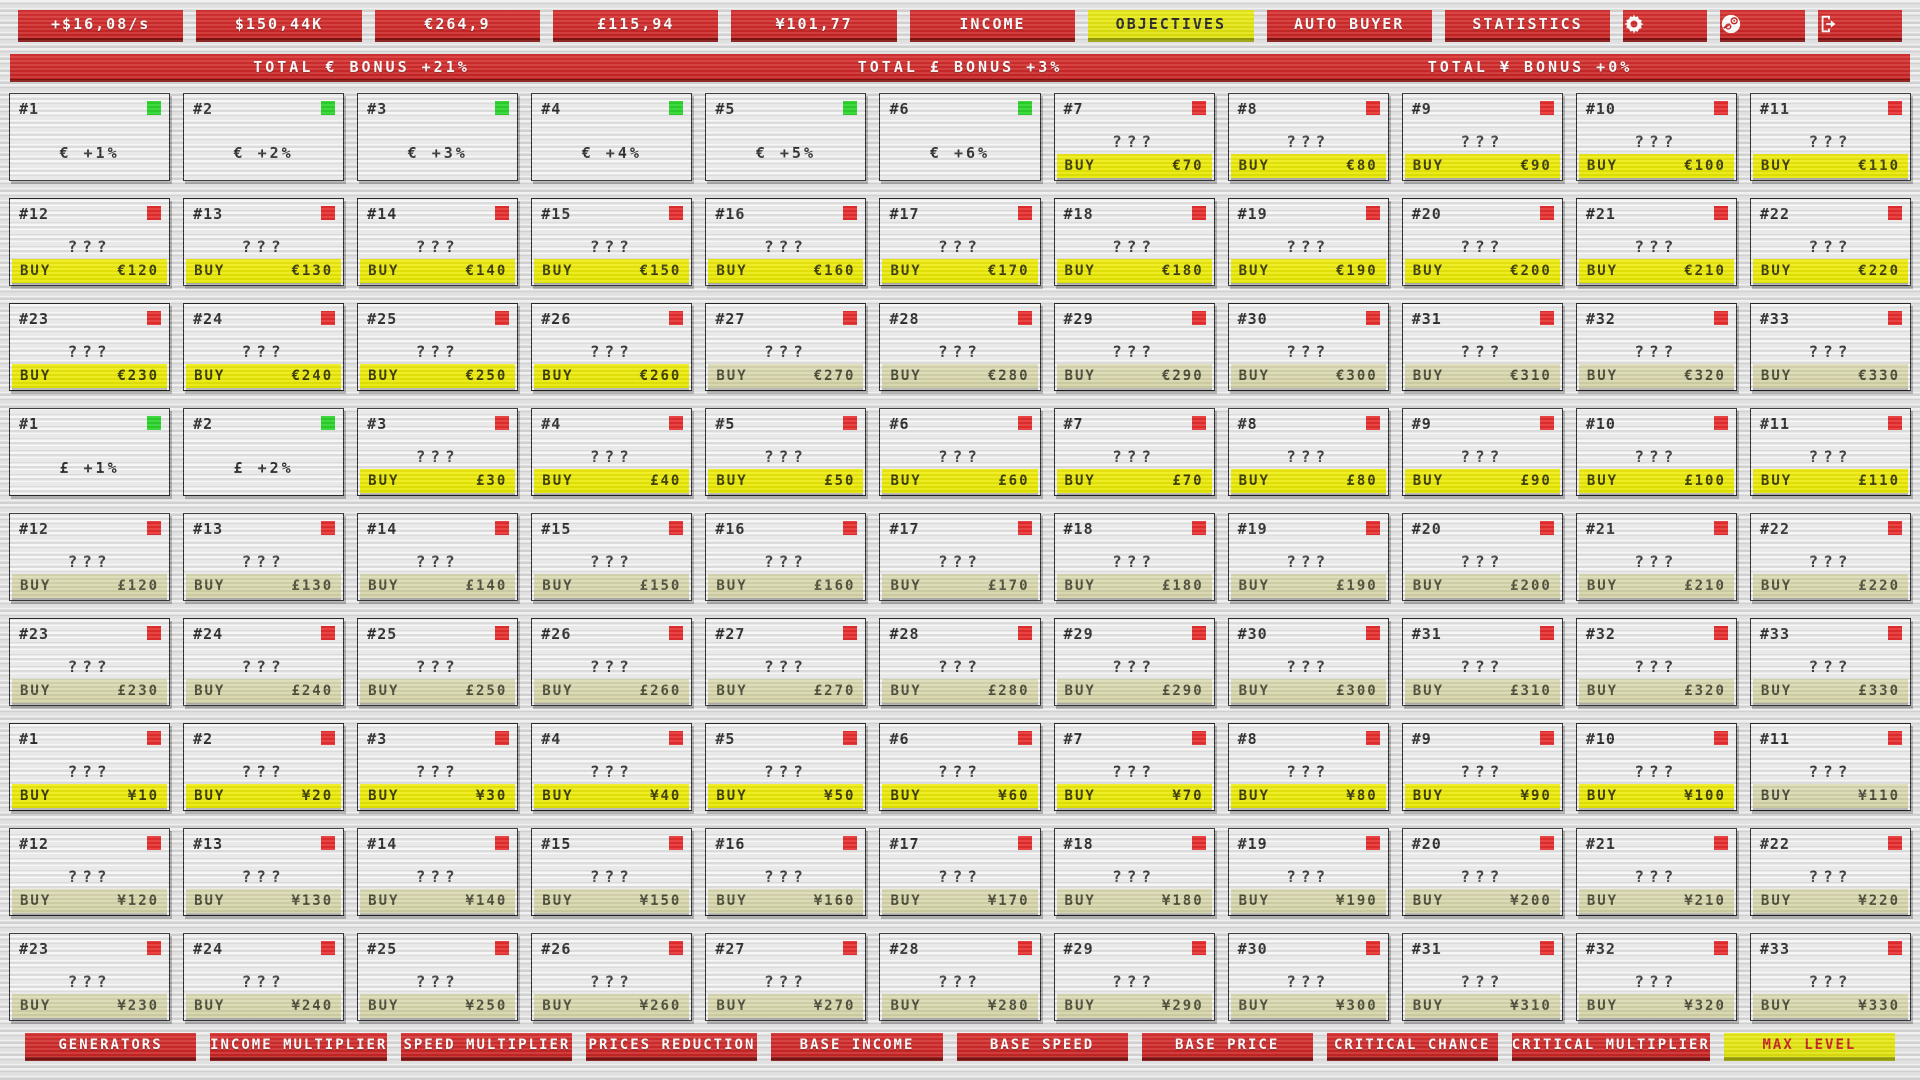 The width and height of the screenshot is (1920, 1080). I want to click on objective-card: #18??? BUY €180, so click(1134, 242).